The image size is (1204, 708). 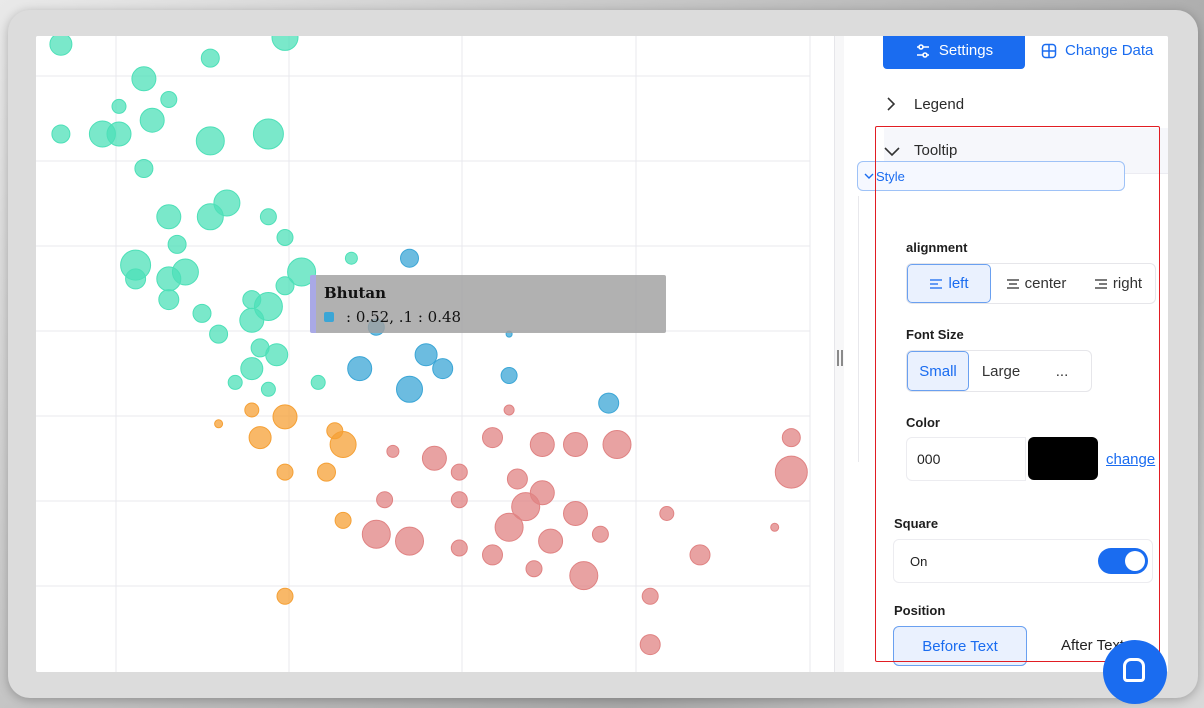 I want to click on align-center-option: center, so click(x=1036, y=283).